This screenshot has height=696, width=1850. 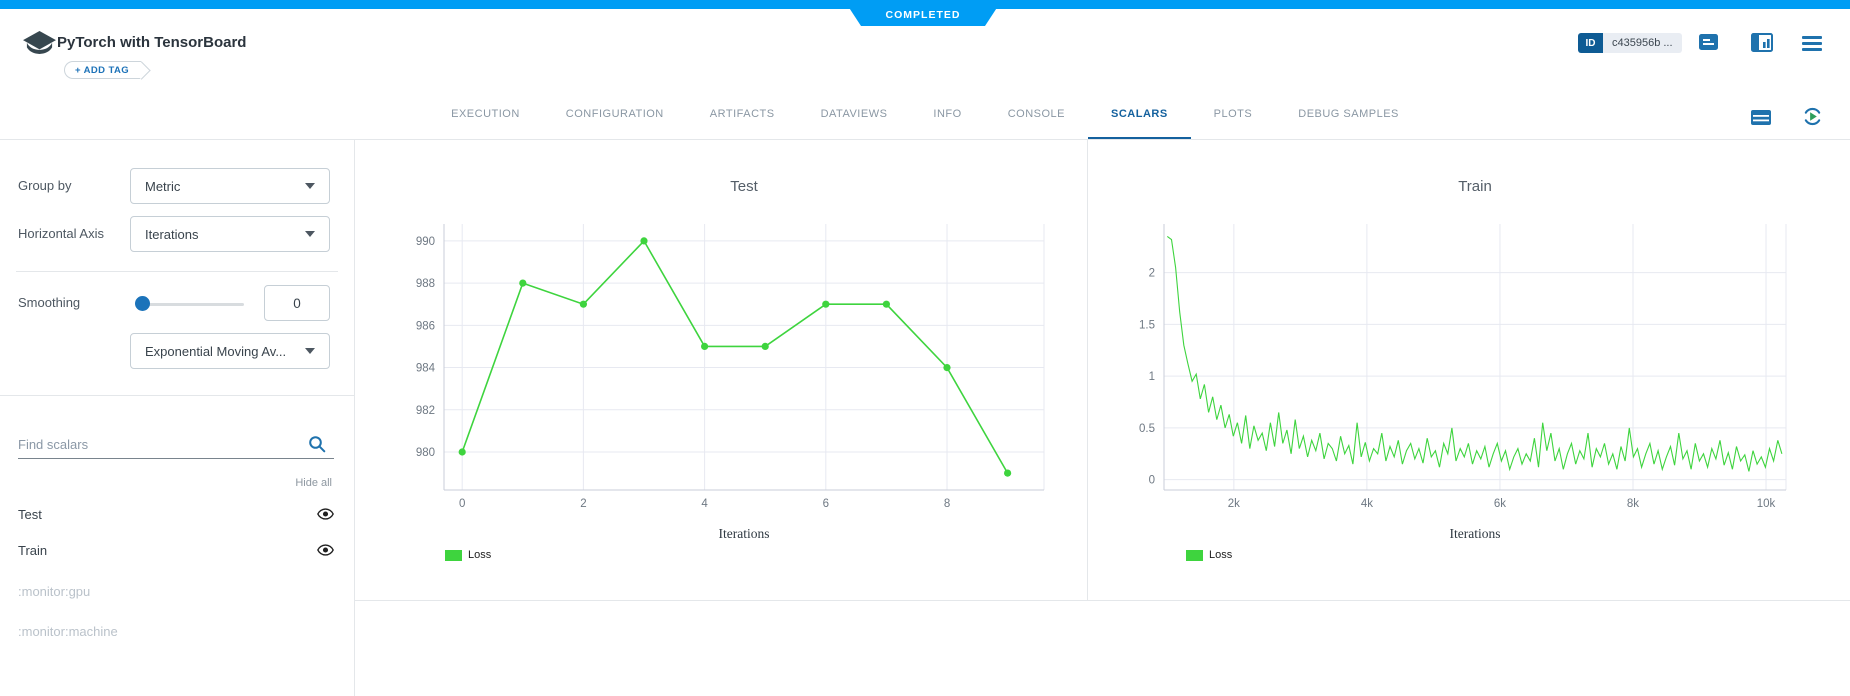 What do you see at coordinates (172, 234) in the screenshot?
I see `horizontal-axis-value: Iterations` at bounding box center [172, 234].